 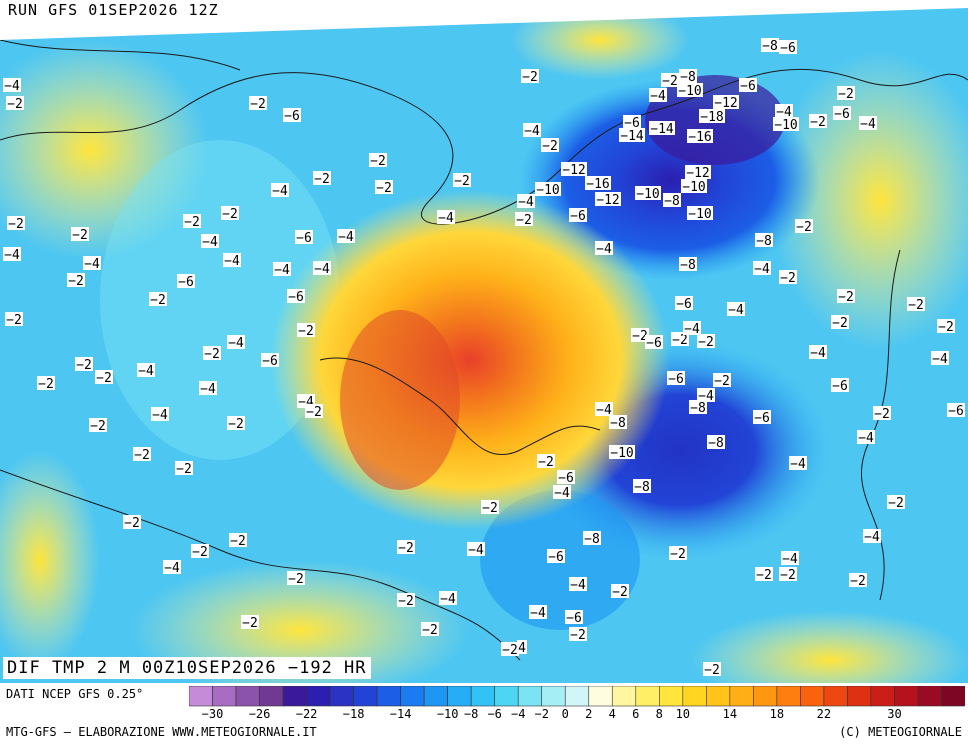 What do you see at coordinates (260, 565) in the screenshot?
I see `coastline-south` at bounding box center [260, 565].